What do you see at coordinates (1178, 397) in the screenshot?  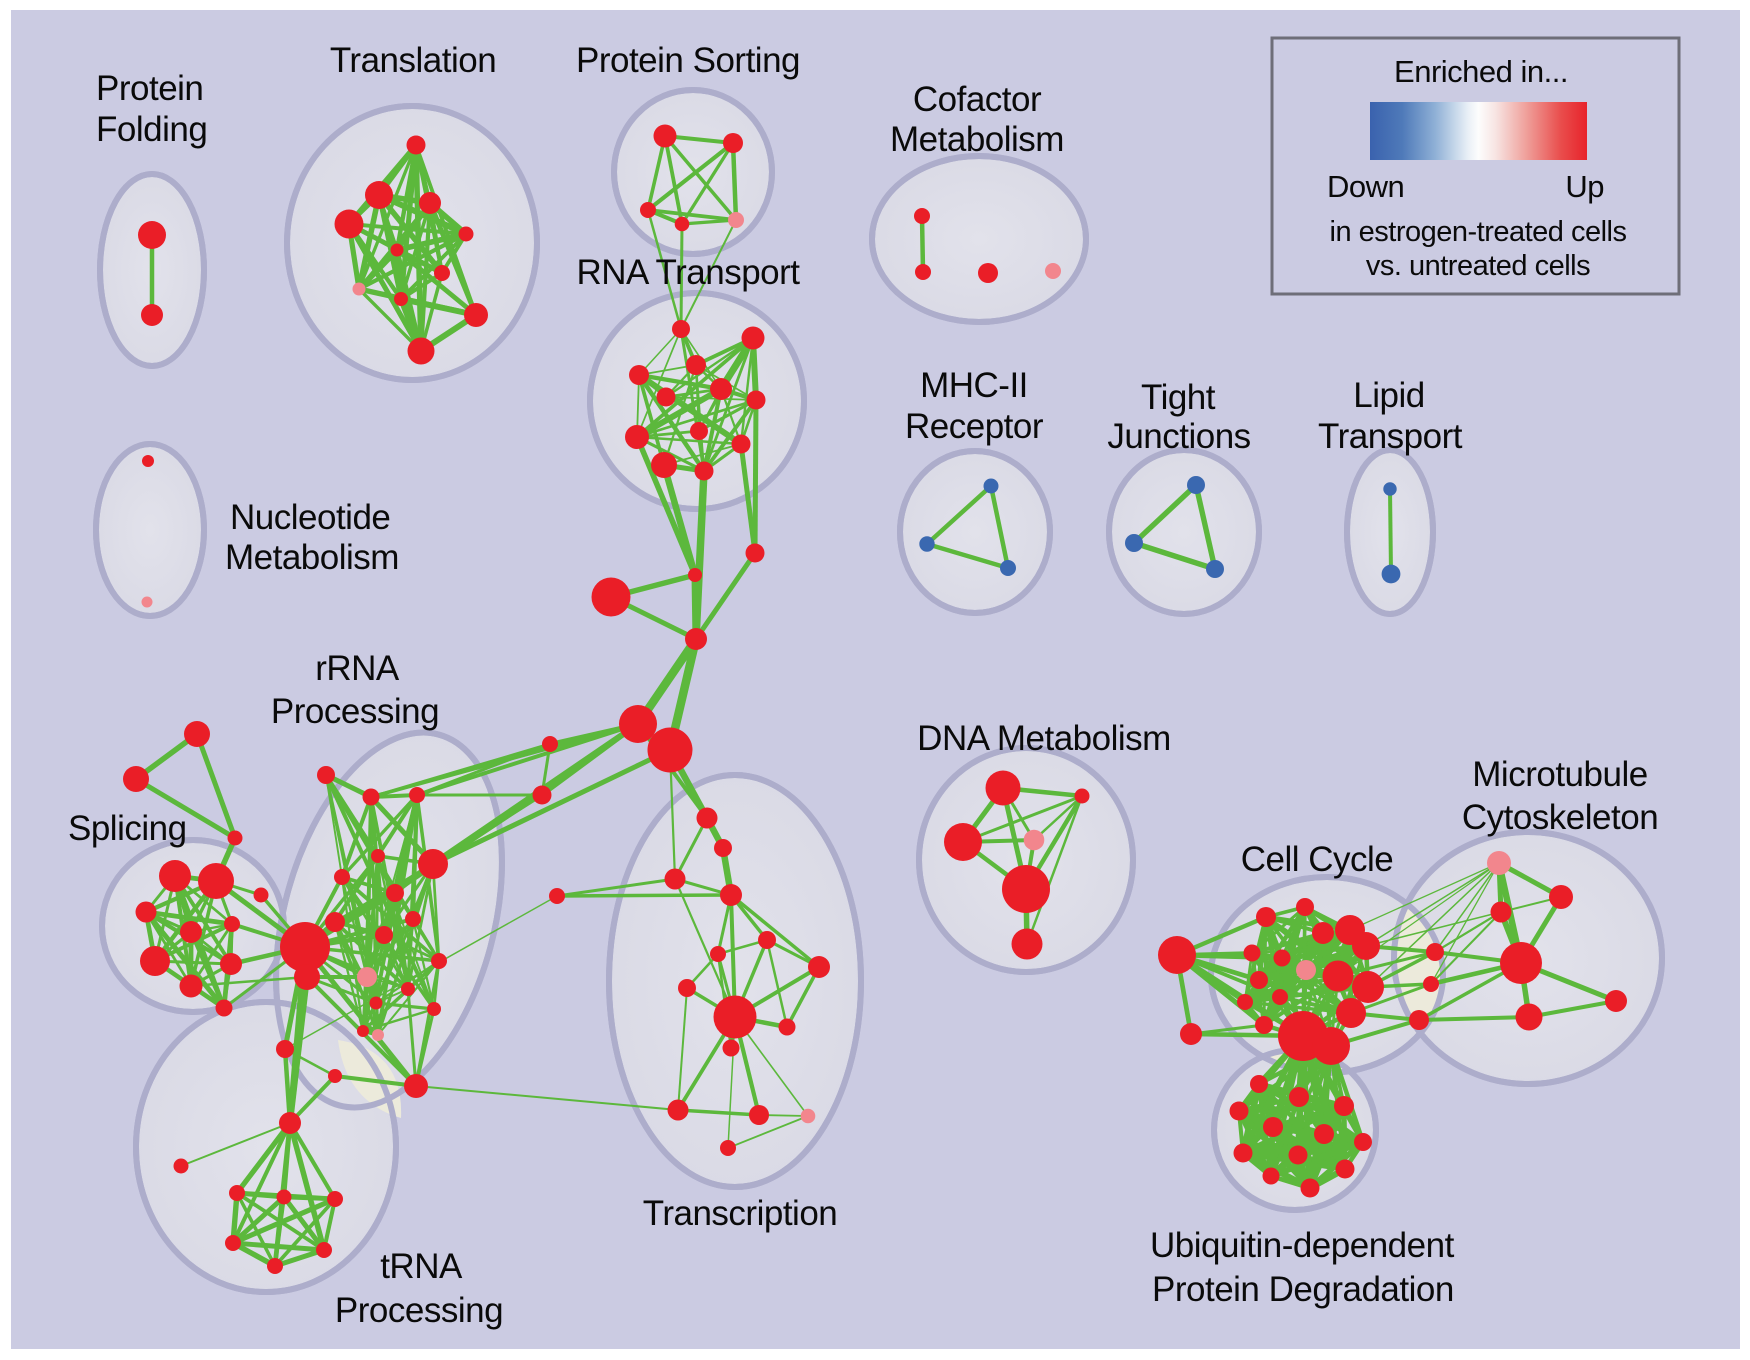 I see `svg-text: Tight` at bounding box center [1178, 397].